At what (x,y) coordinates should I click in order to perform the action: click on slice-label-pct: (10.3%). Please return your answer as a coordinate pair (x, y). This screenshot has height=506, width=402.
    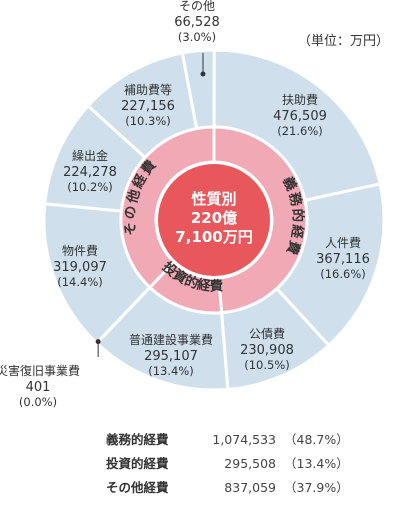
    Looking at the image, I should click on (148, 121).